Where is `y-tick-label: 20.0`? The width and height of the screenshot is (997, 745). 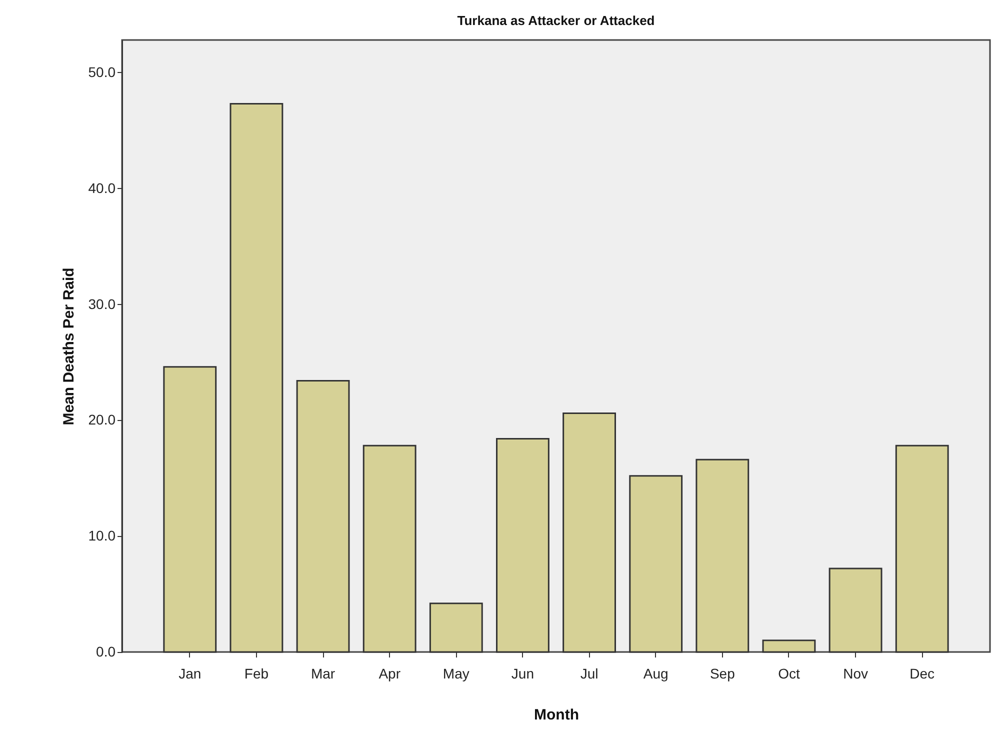
y-tick-label: 20.0 is located at coordinates (102, 420).